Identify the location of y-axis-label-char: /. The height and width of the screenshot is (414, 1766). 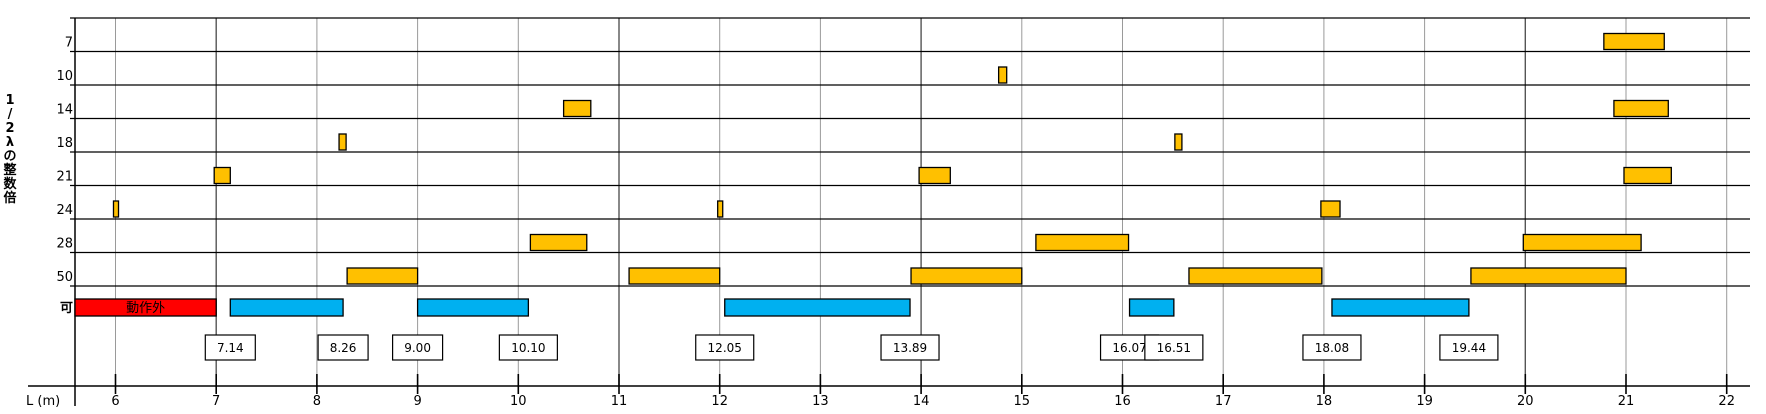
(10, 114).